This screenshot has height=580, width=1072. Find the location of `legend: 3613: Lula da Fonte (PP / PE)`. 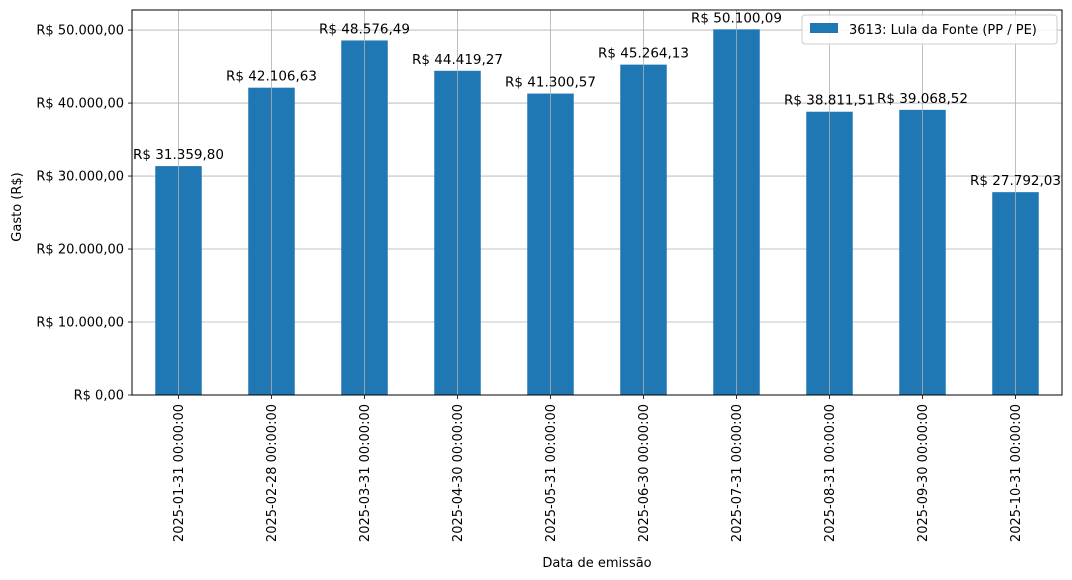

legend: 3613: Lula da Fonte (PP / PE) is located at coordinates (929, 29).